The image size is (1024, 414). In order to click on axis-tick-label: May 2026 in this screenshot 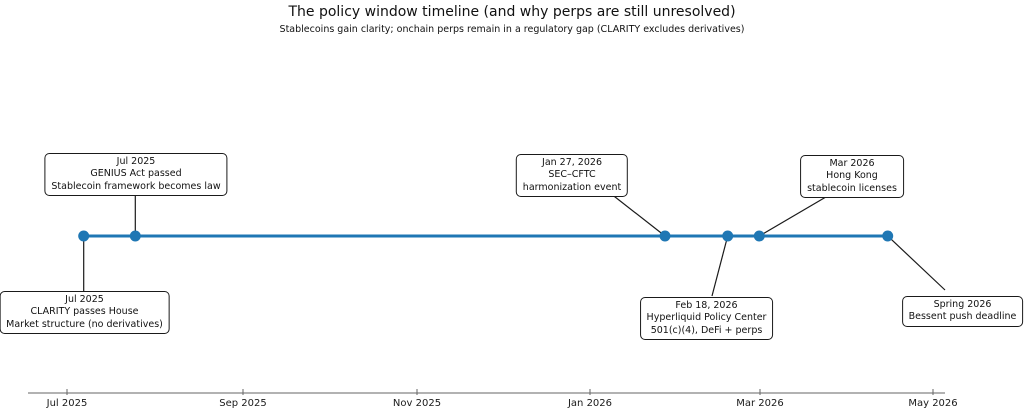, I will do `click(933, 403)`.